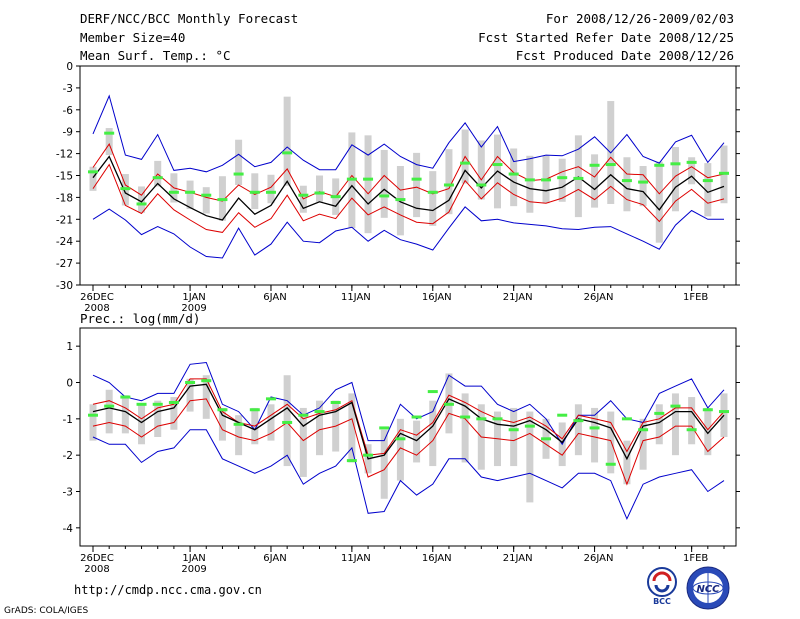 The height and width of the screenshot is (619, 800). What do you see at coordinates (639, 18) in the screenshot?
I see `forecast-period: For 2008/12/26-2009/02/03` at bounding box center [639, 18].